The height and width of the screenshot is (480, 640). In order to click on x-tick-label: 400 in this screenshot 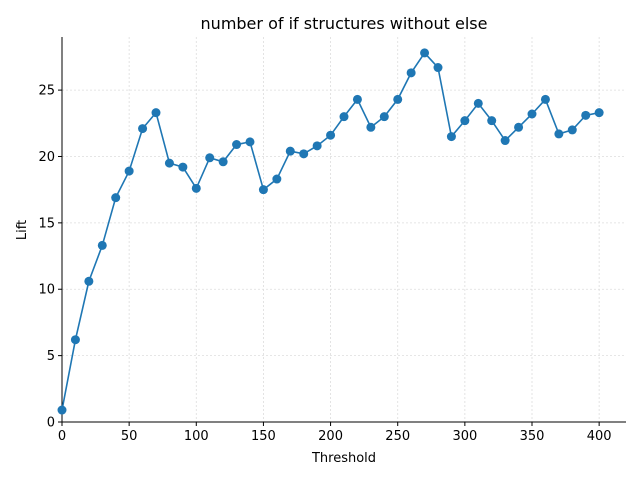, I will do `click(599, 436)`.